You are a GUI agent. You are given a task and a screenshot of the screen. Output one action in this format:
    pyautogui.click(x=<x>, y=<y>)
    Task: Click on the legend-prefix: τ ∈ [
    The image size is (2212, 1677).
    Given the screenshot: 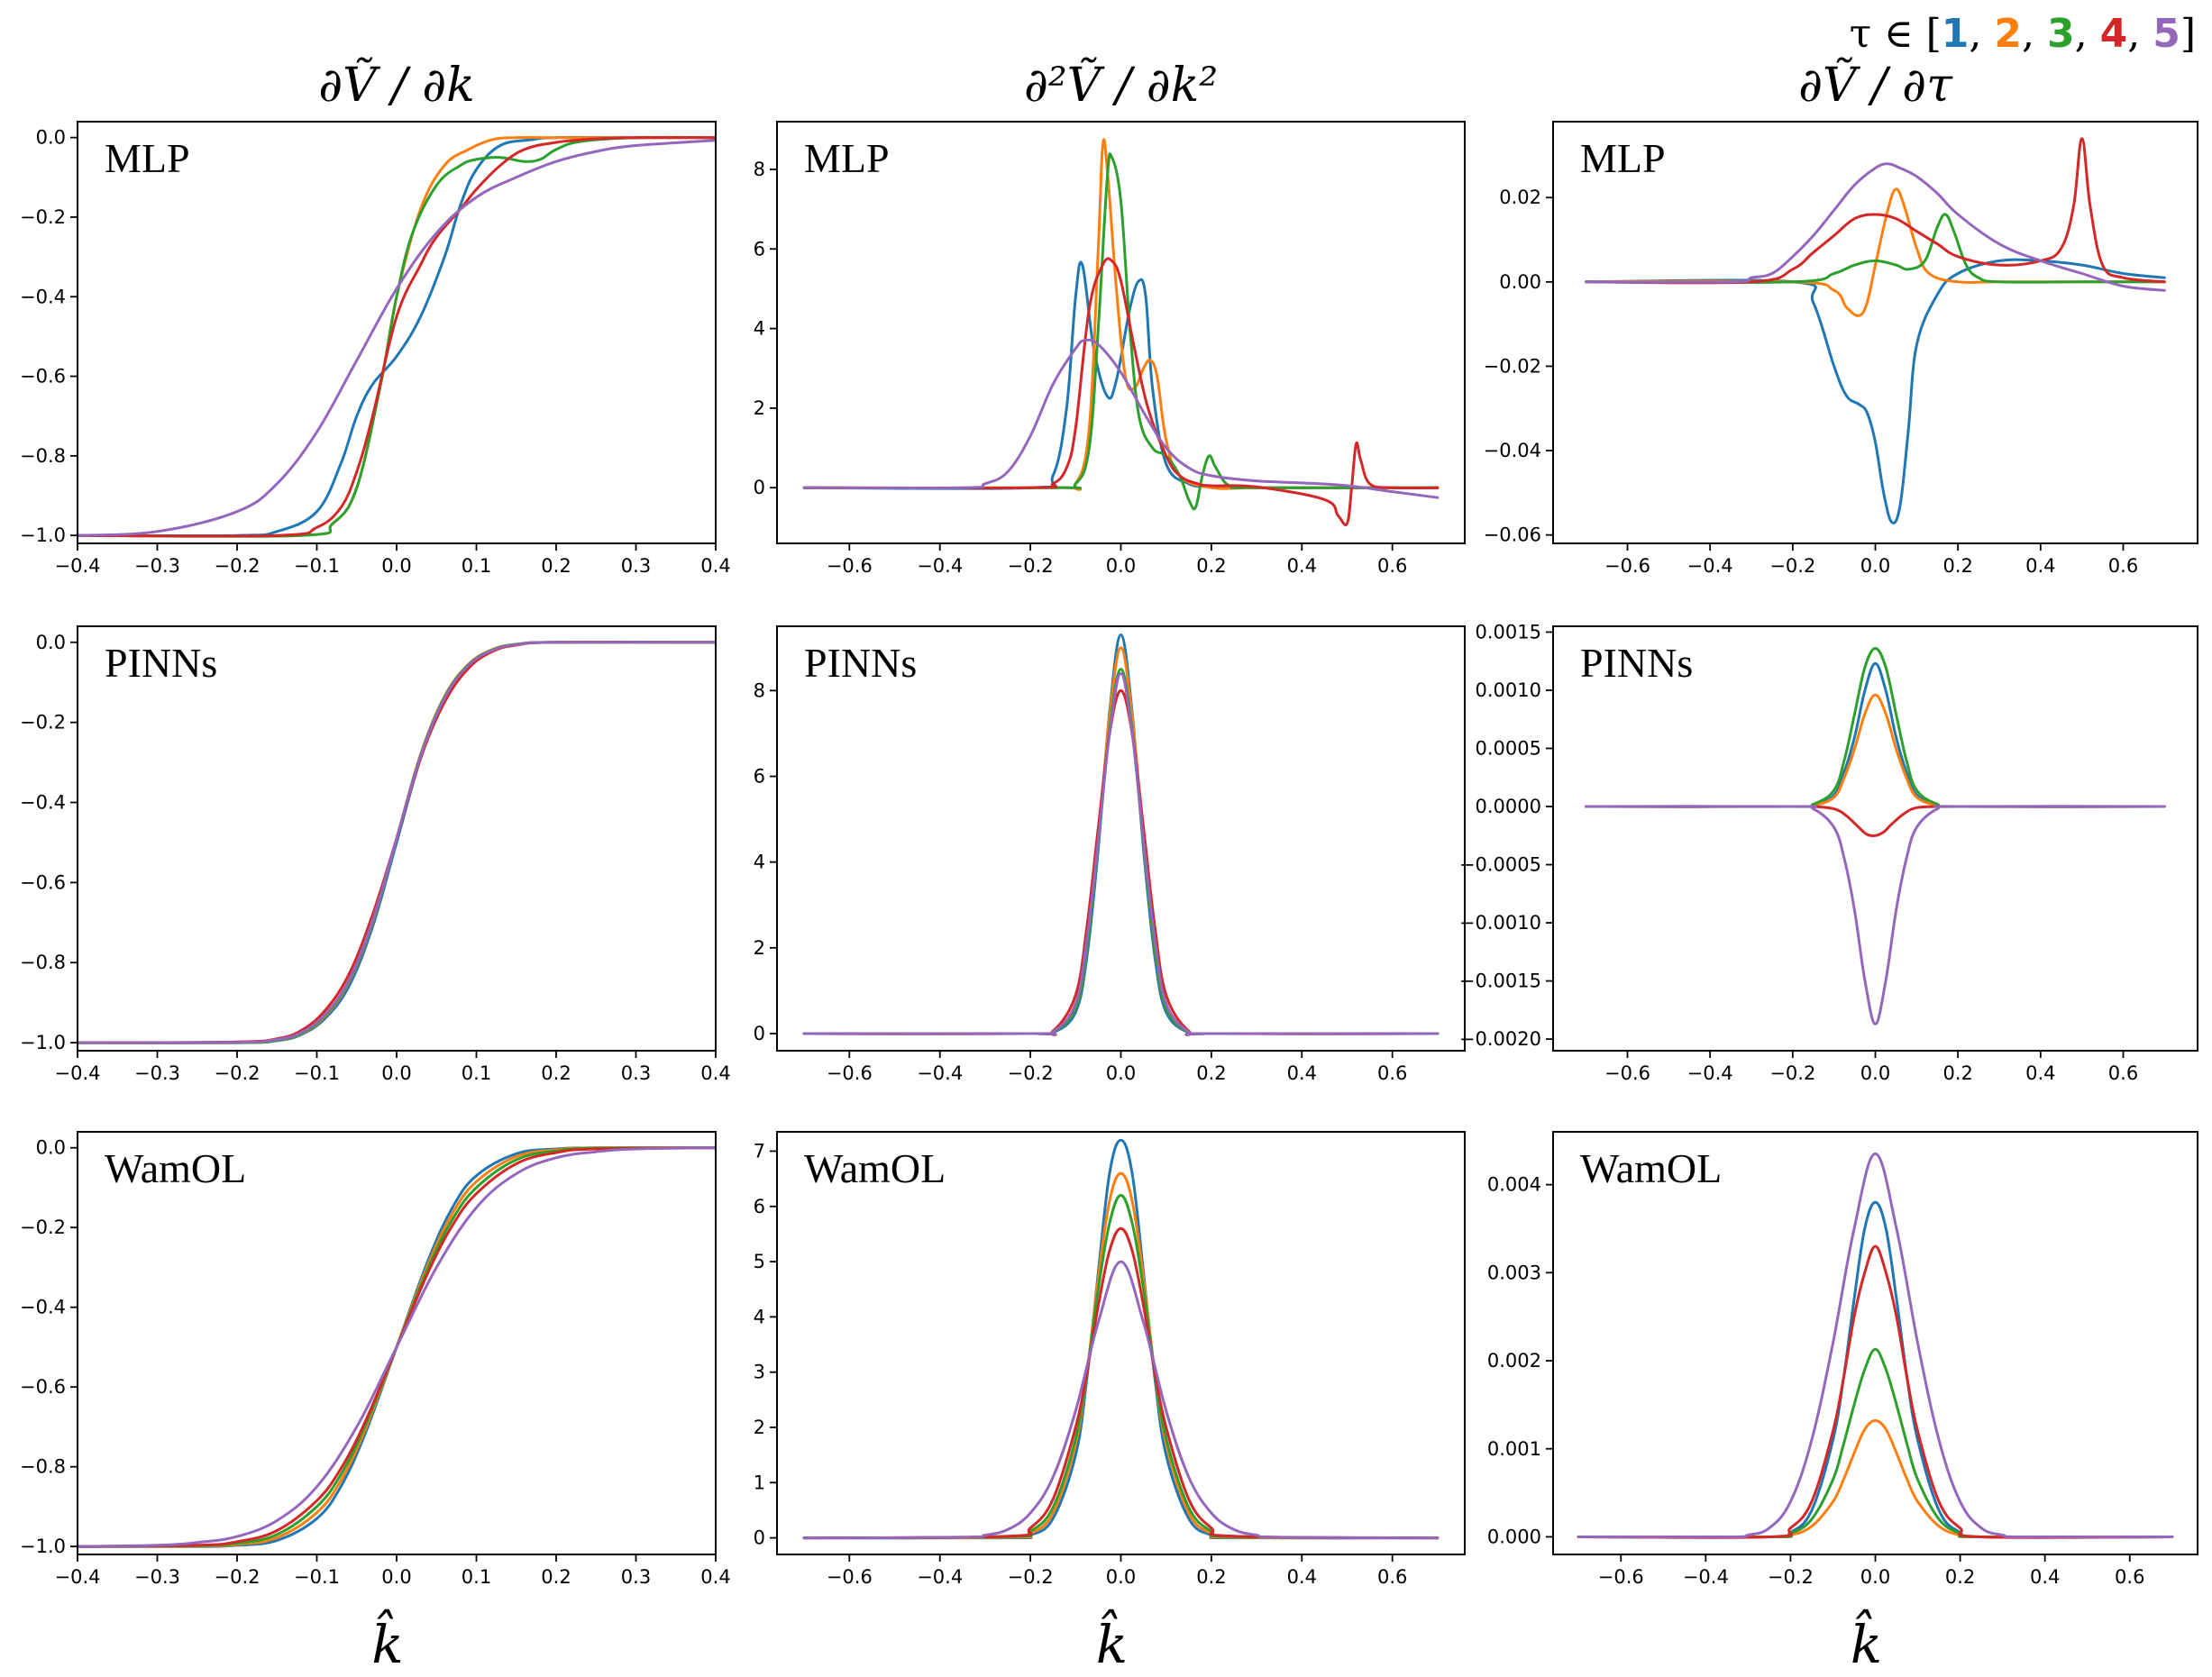 What is the action you would take?
    pyautogui.click(x=1896, y=34)
    